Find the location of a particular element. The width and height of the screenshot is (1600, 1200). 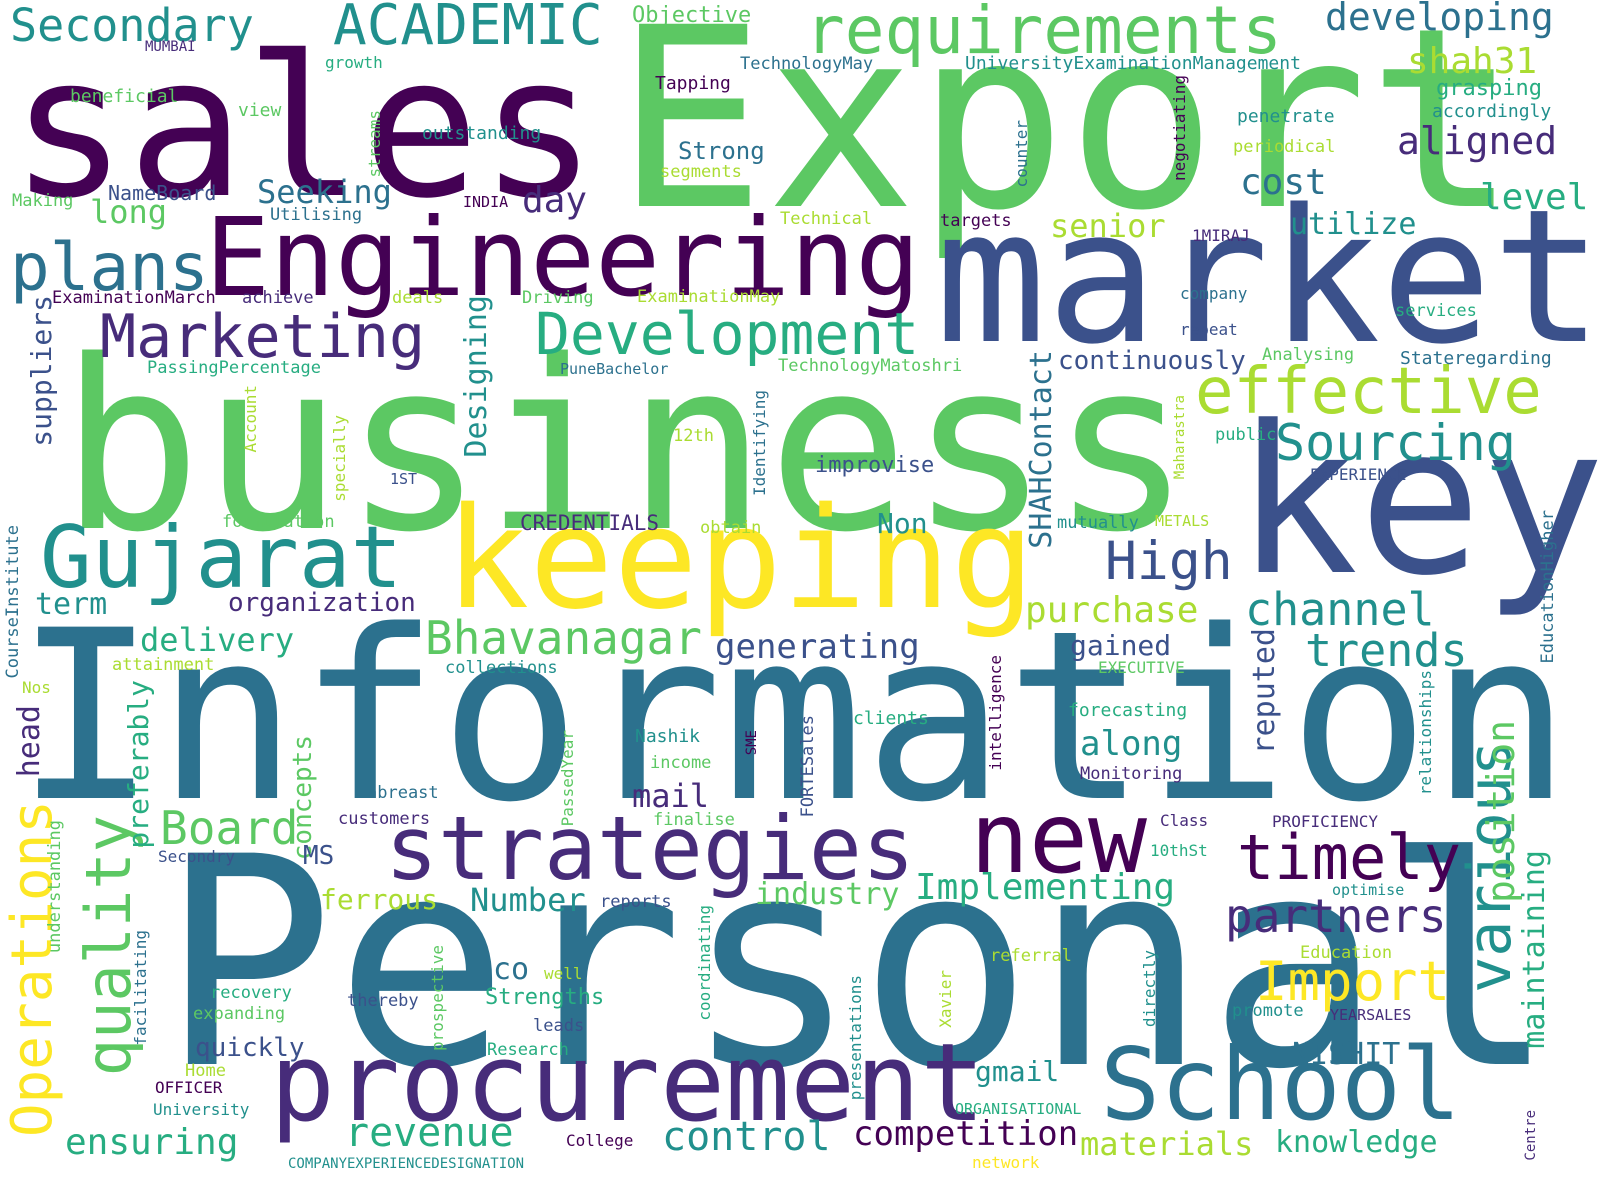

word: aligned is located at coordinates (1477, 141).